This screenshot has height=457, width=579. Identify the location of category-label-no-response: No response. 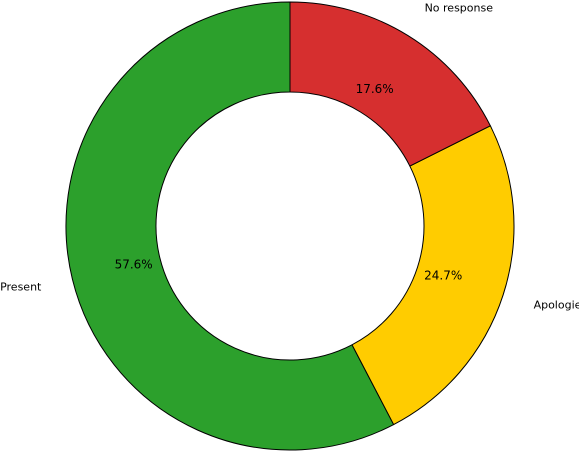
(459, 8).